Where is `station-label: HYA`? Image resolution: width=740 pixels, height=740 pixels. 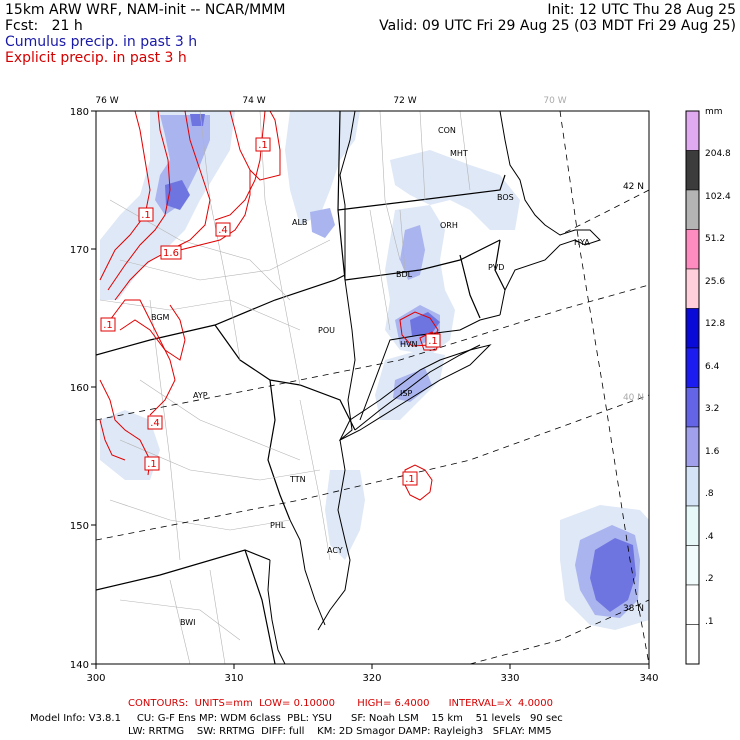 station-label: HYA is located at coordinates (582, 242).